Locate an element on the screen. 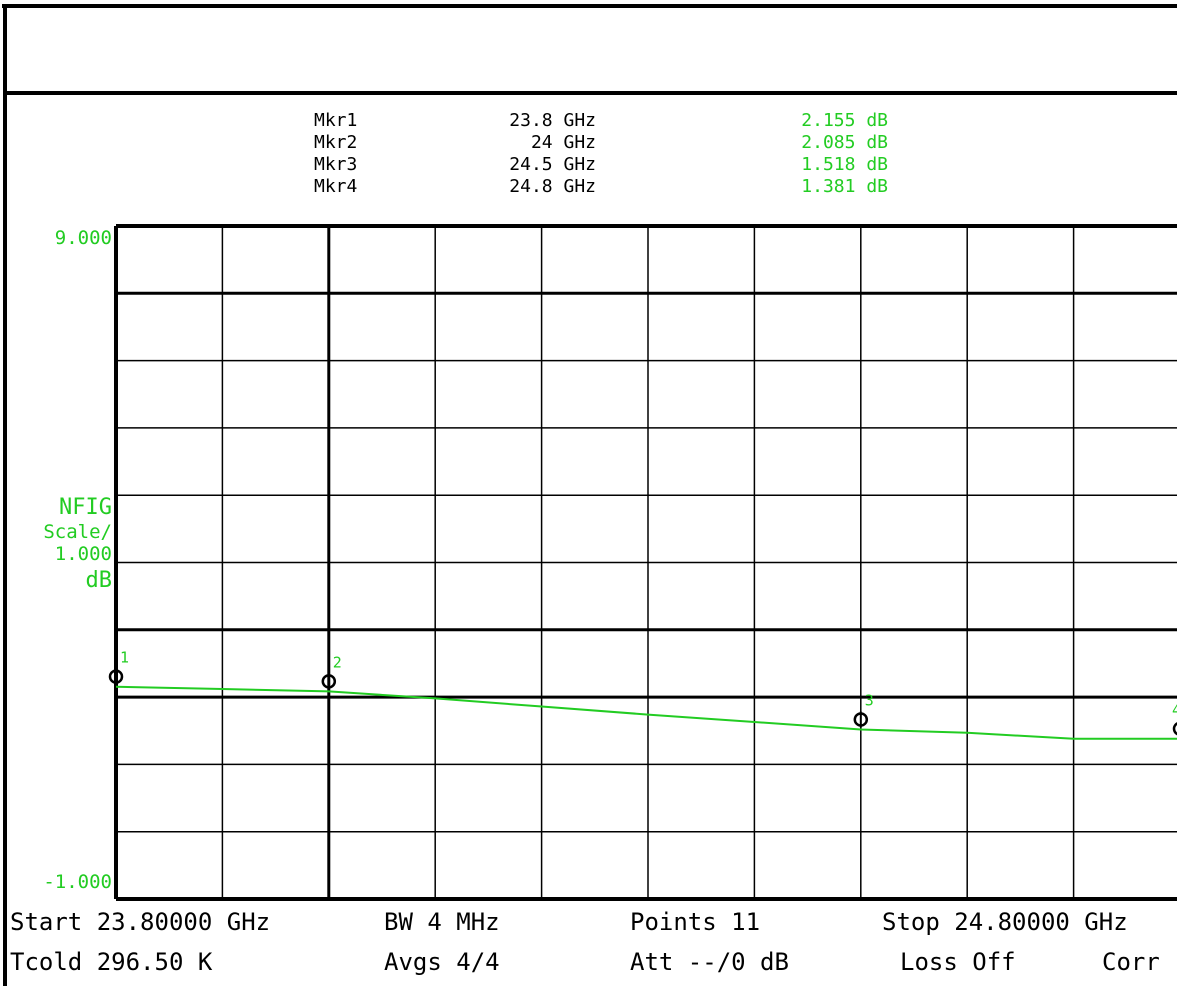  marker-1-frequency: 23.8 GHz is located at coordinates (552, 120).